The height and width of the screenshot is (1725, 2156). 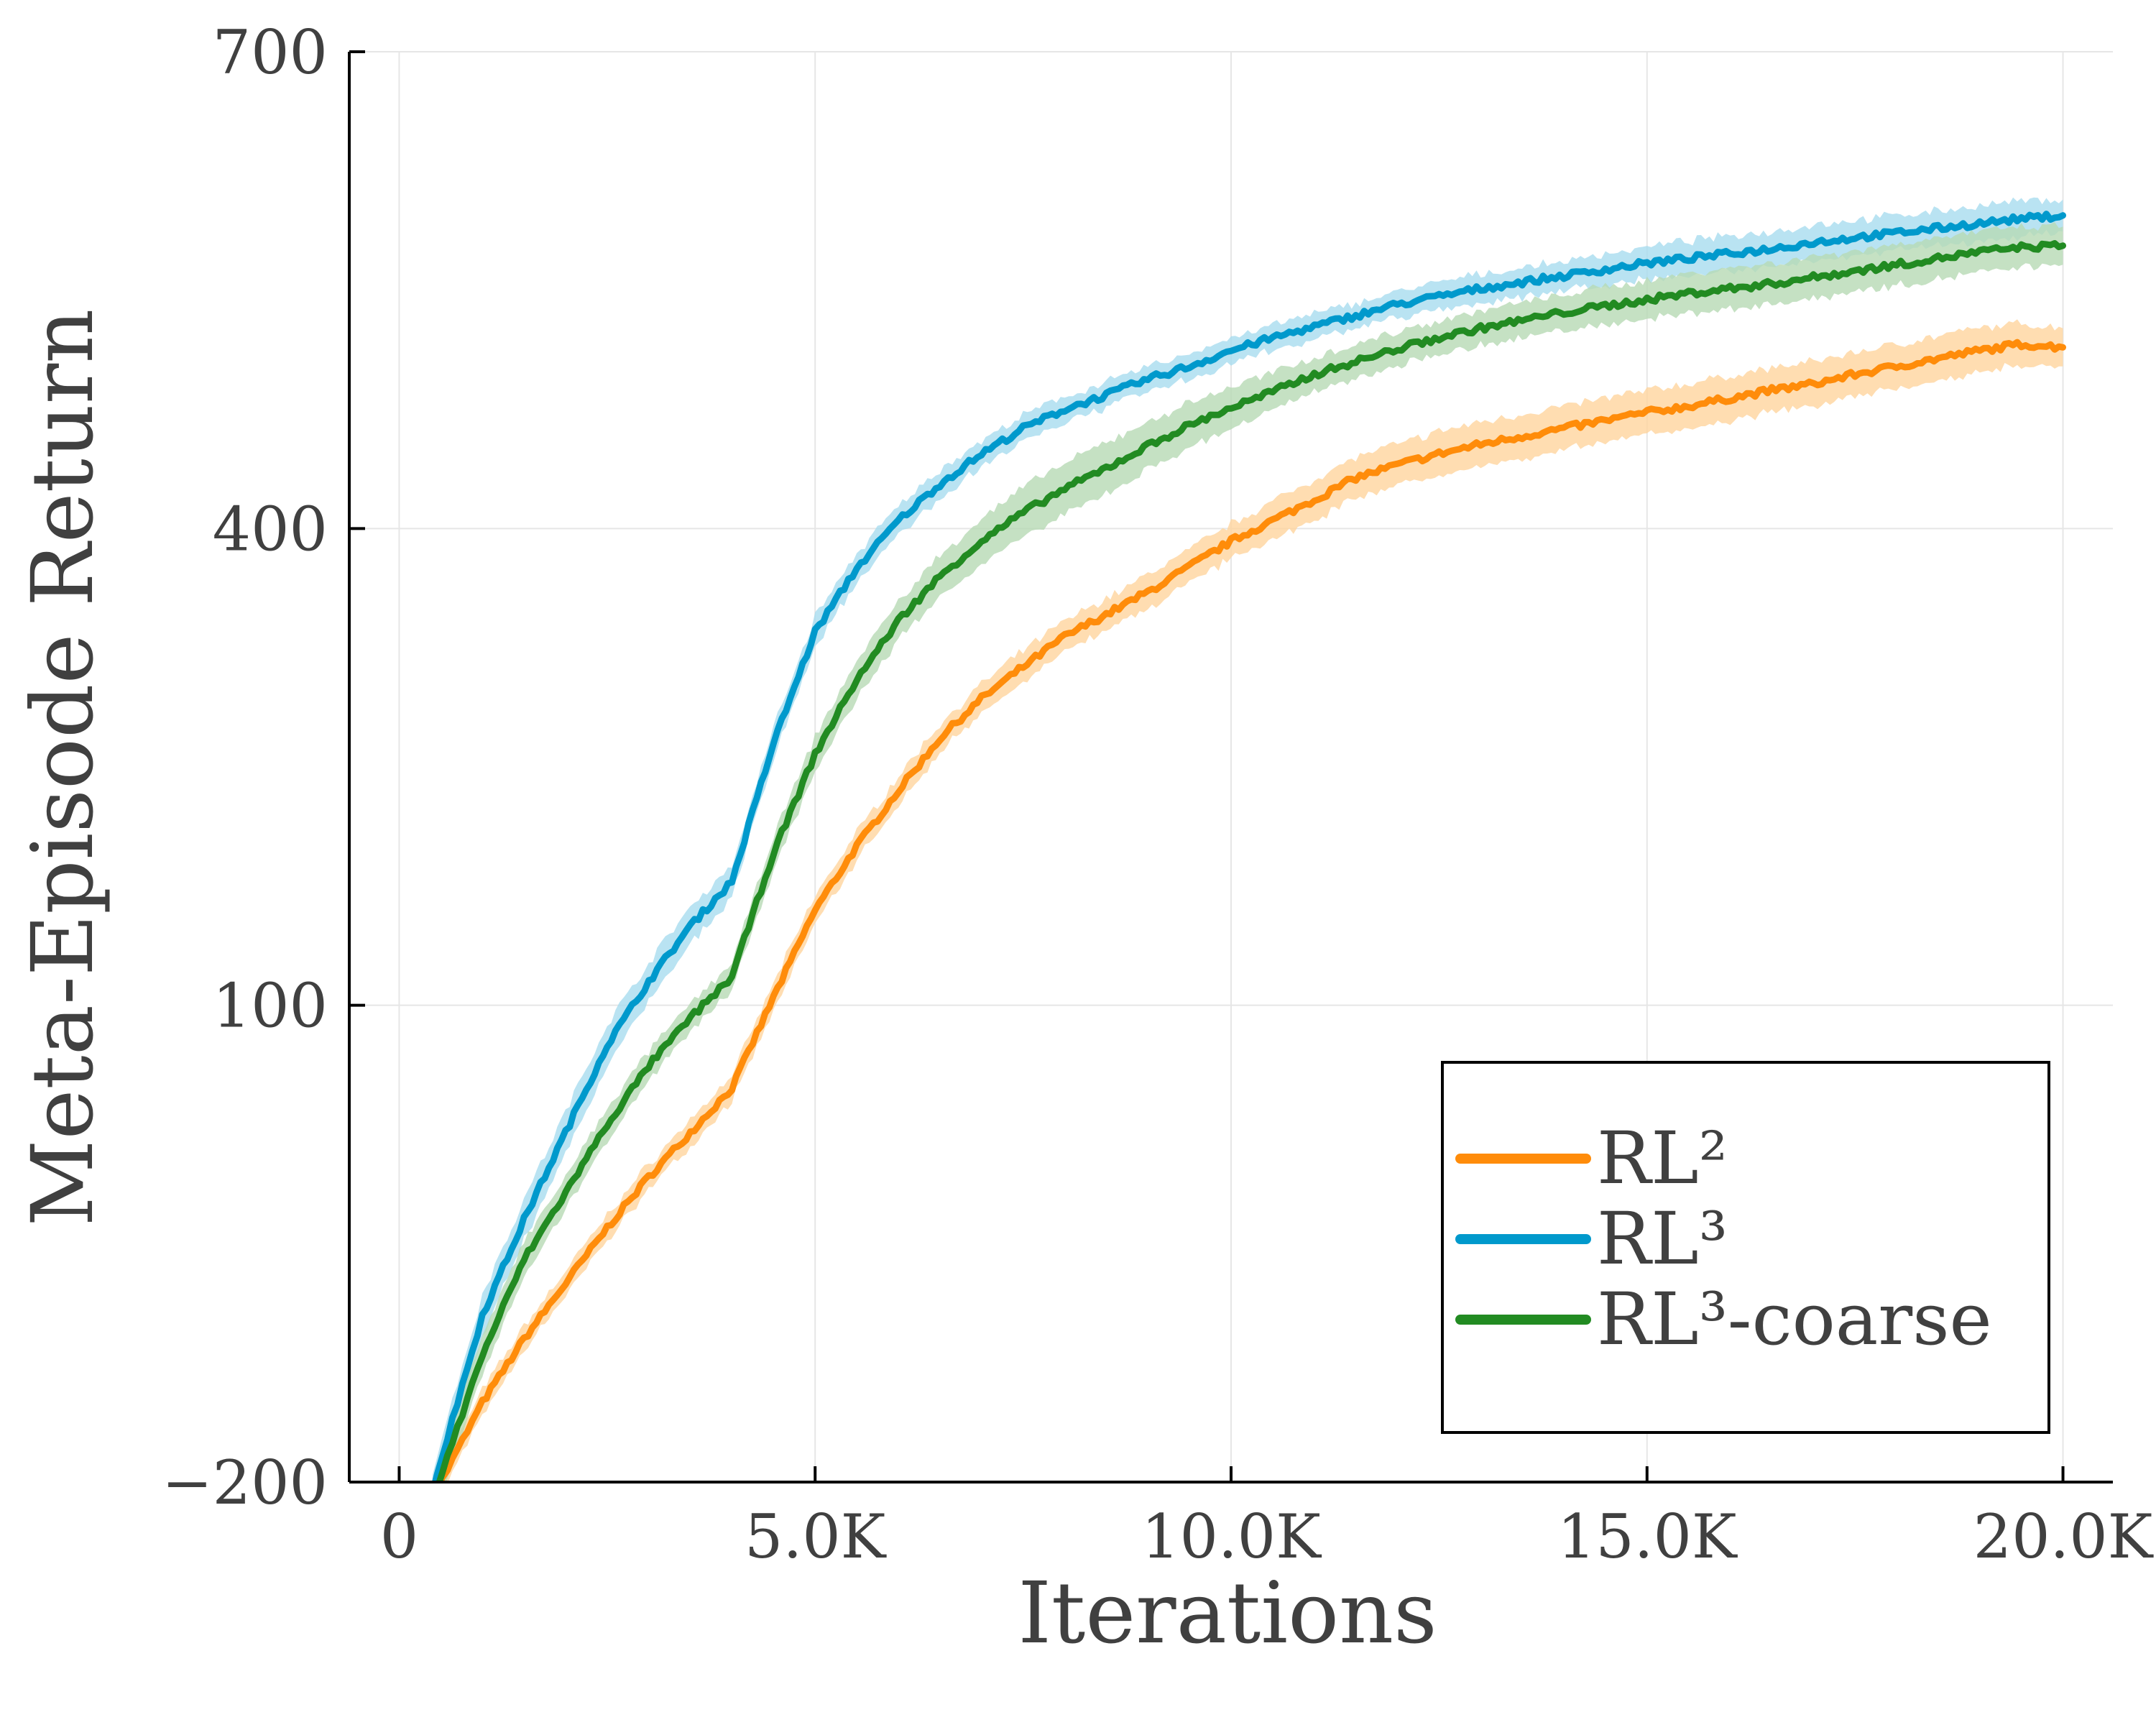 I want to click on x-tick-label: 20.0K, so click(x=2064, y=1536).